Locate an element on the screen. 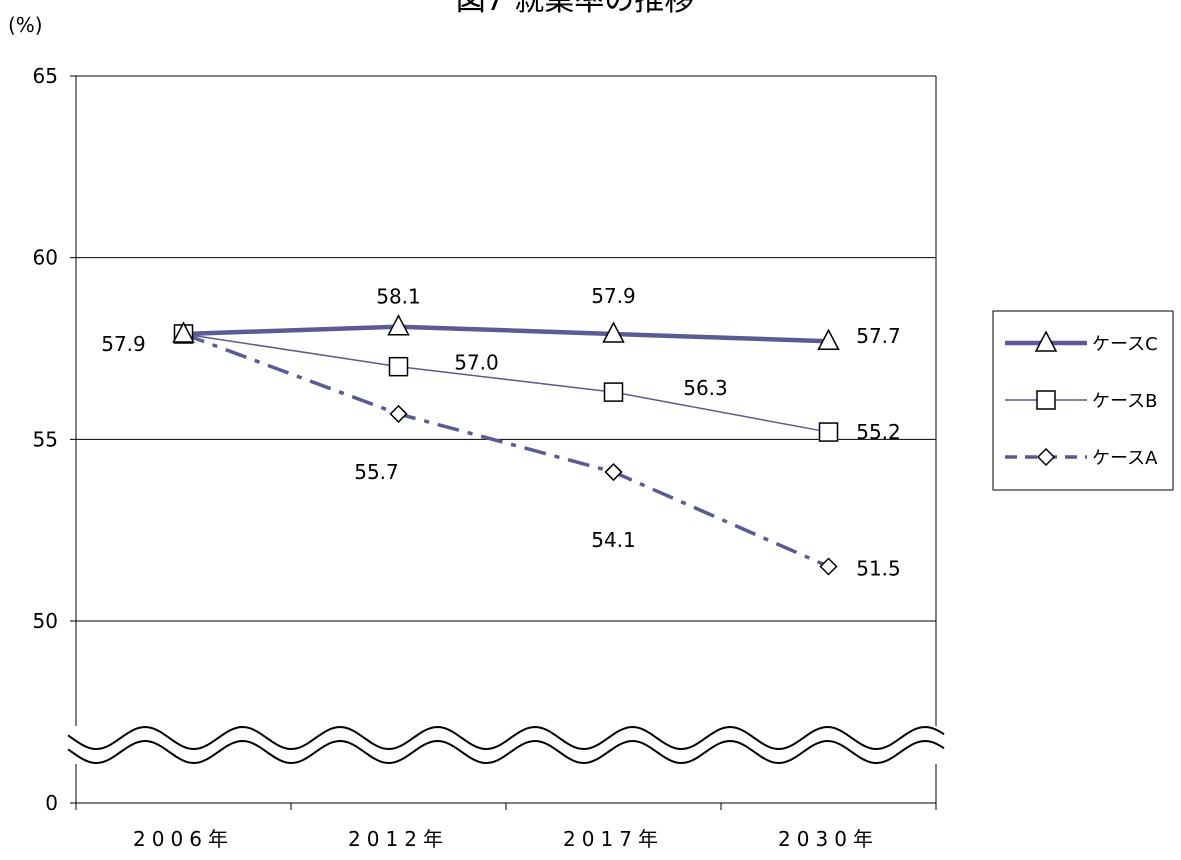 The height and width of the screenshot is (860, 1181). data-label: 51.5 is located at coordinates (878, 569).